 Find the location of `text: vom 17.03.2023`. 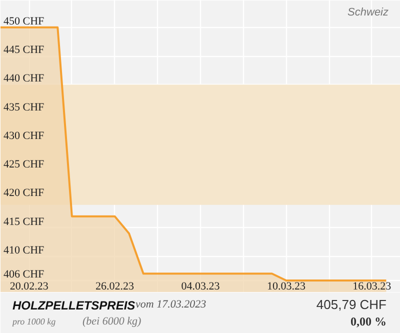

text: vom 17.03.2023 is located at coordinates (171, 304).